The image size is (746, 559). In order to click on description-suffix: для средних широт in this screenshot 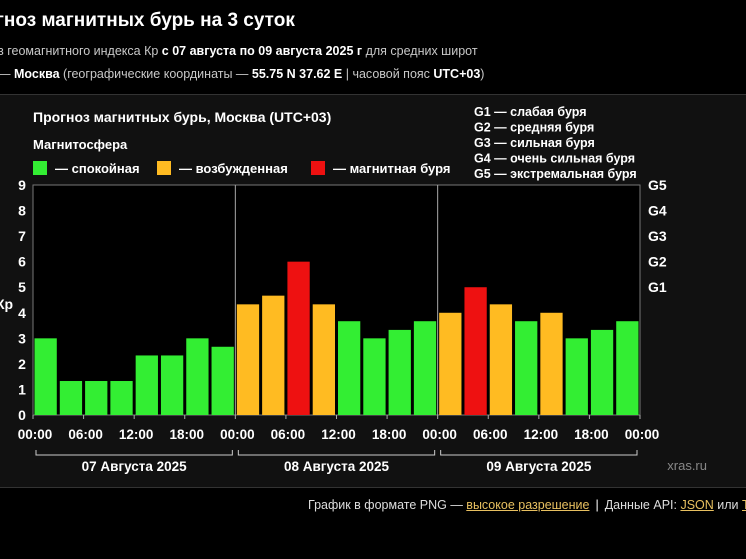, I will do `click(420, 51)`.